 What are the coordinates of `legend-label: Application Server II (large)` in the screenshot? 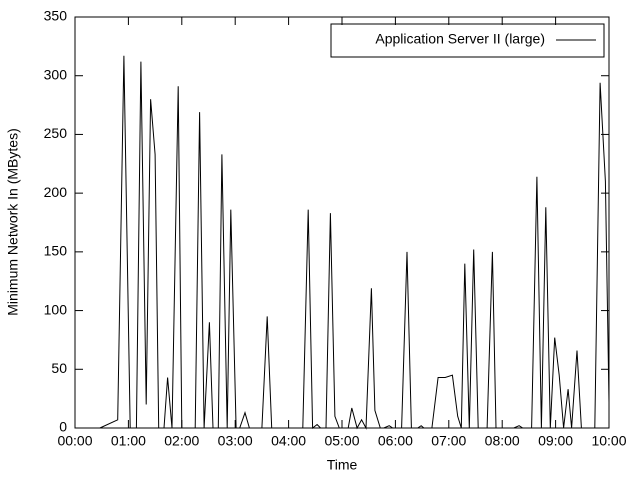 It's located at (460, 39).